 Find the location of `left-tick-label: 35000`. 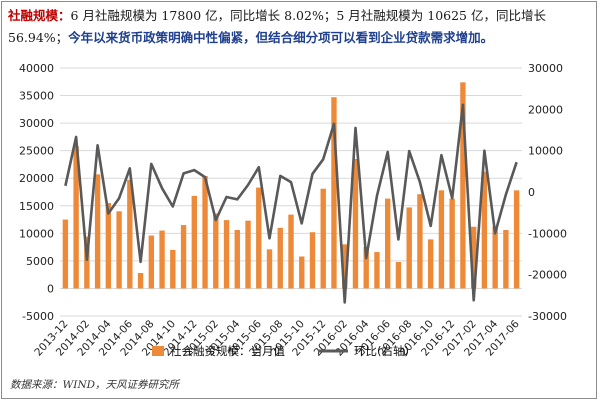

left-tick-label: 35000 is located at coordinates (36, 96).